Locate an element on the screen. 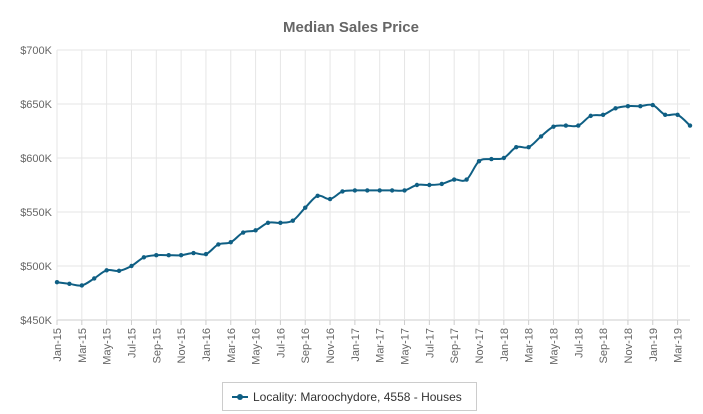  x-tick-label: Nov-18 is located at coordinates (629, 345).